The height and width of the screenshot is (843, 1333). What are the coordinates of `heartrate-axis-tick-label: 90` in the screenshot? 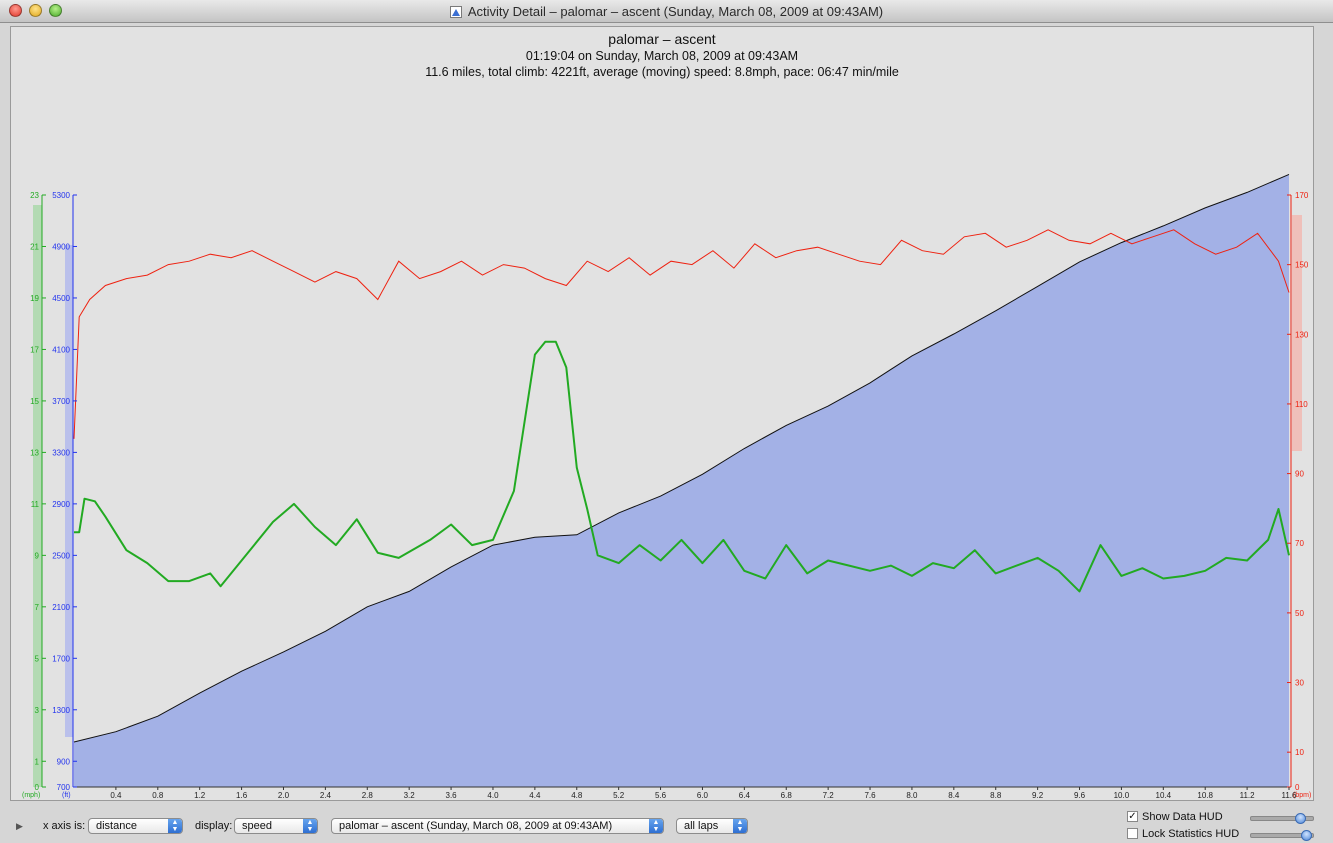 It's located at (1299, 474).